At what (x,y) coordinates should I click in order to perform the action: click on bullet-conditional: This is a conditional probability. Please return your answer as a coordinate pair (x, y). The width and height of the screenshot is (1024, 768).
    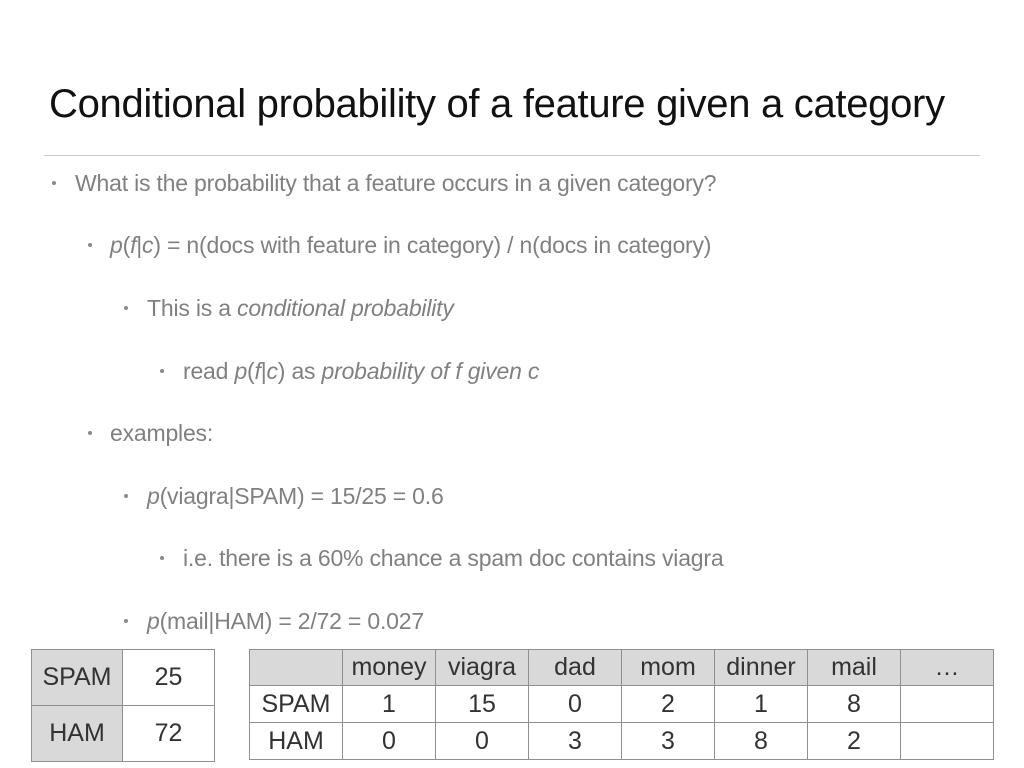
    Looking at the image, I should click on (300, 308).